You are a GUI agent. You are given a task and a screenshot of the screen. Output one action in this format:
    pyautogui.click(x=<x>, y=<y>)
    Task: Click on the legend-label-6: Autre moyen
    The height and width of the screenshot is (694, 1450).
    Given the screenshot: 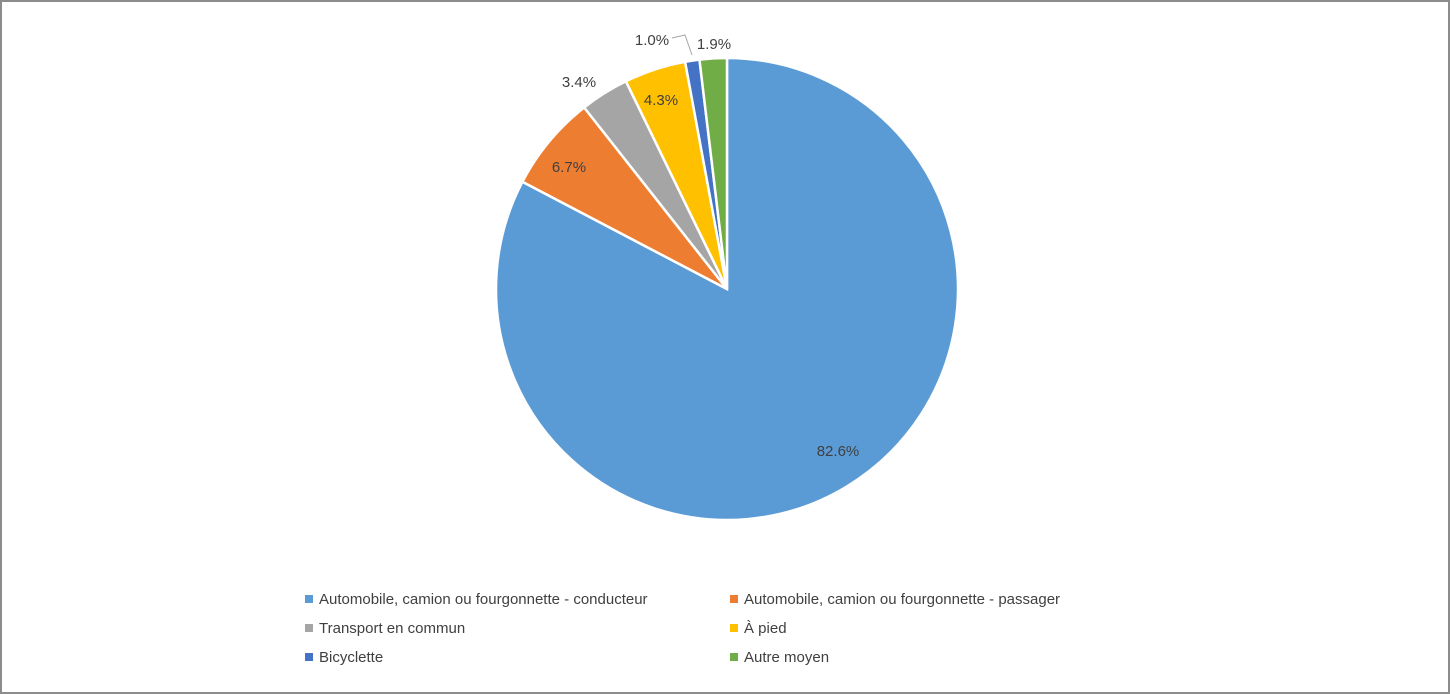 What is the action you would take?
    pyautogui.click(x=787, y=657)
    